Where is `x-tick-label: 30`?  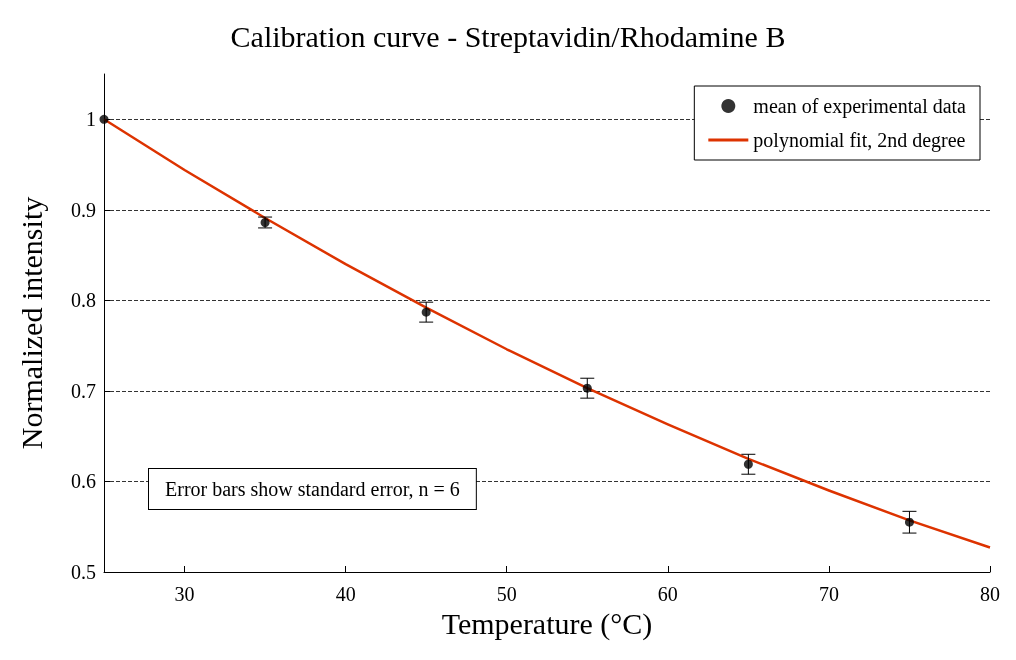
x-tick-label: 30 is located at coordinates (184, 594).